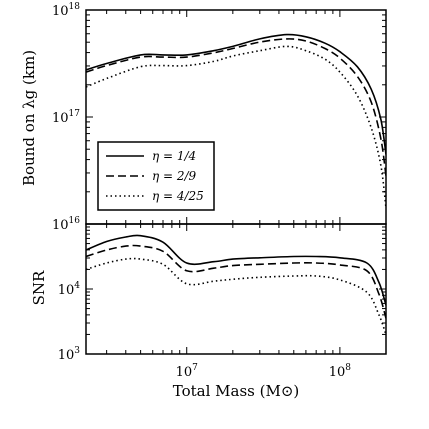 The height and width of the screenshot is (429, 429). Describe the element at coordinates (174, 176) in the screenshot. I see `legend-label-1: η = 2/9` at that location.